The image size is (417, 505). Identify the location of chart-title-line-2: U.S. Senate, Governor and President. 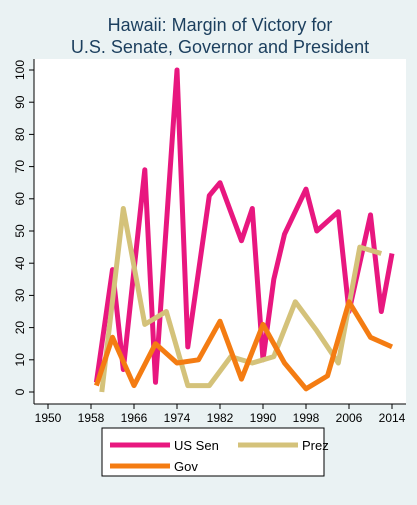
(220, 47).